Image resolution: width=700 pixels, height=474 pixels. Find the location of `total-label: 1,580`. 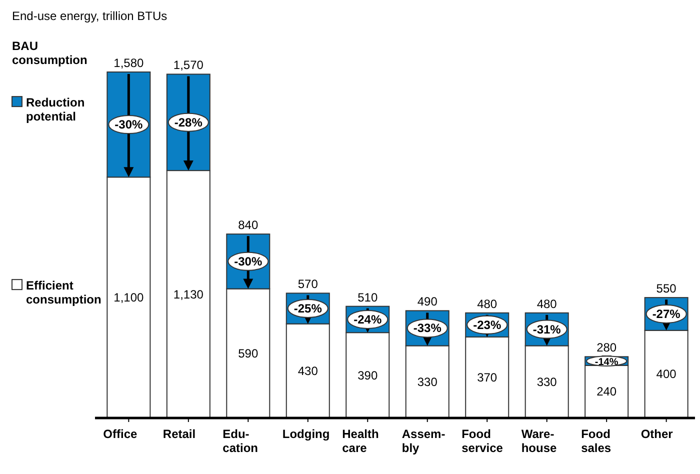

total-label: 1,580 is located at coordinates (129, 63).